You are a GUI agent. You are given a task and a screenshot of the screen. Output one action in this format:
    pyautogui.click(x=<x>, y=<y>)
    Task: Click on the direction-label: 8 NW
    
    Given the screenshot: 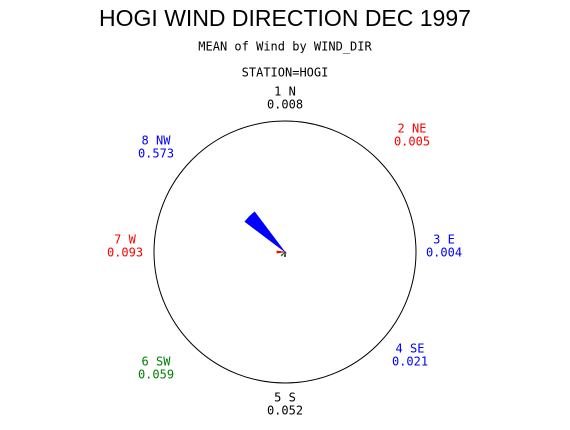 What is the action you would take?
    pyautogui.click(x=157, y=141)
    